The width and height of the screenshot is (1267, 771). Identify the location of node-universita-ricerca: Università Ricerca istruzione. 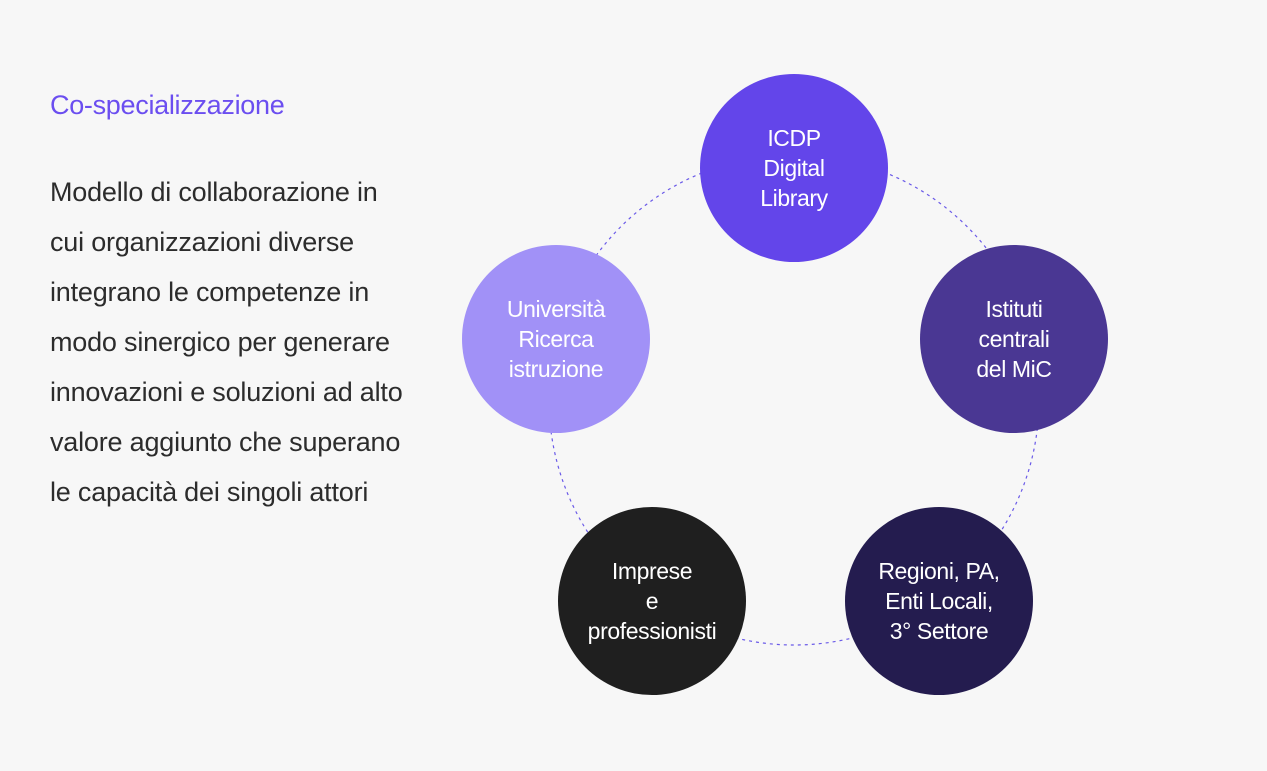
(556, 339).